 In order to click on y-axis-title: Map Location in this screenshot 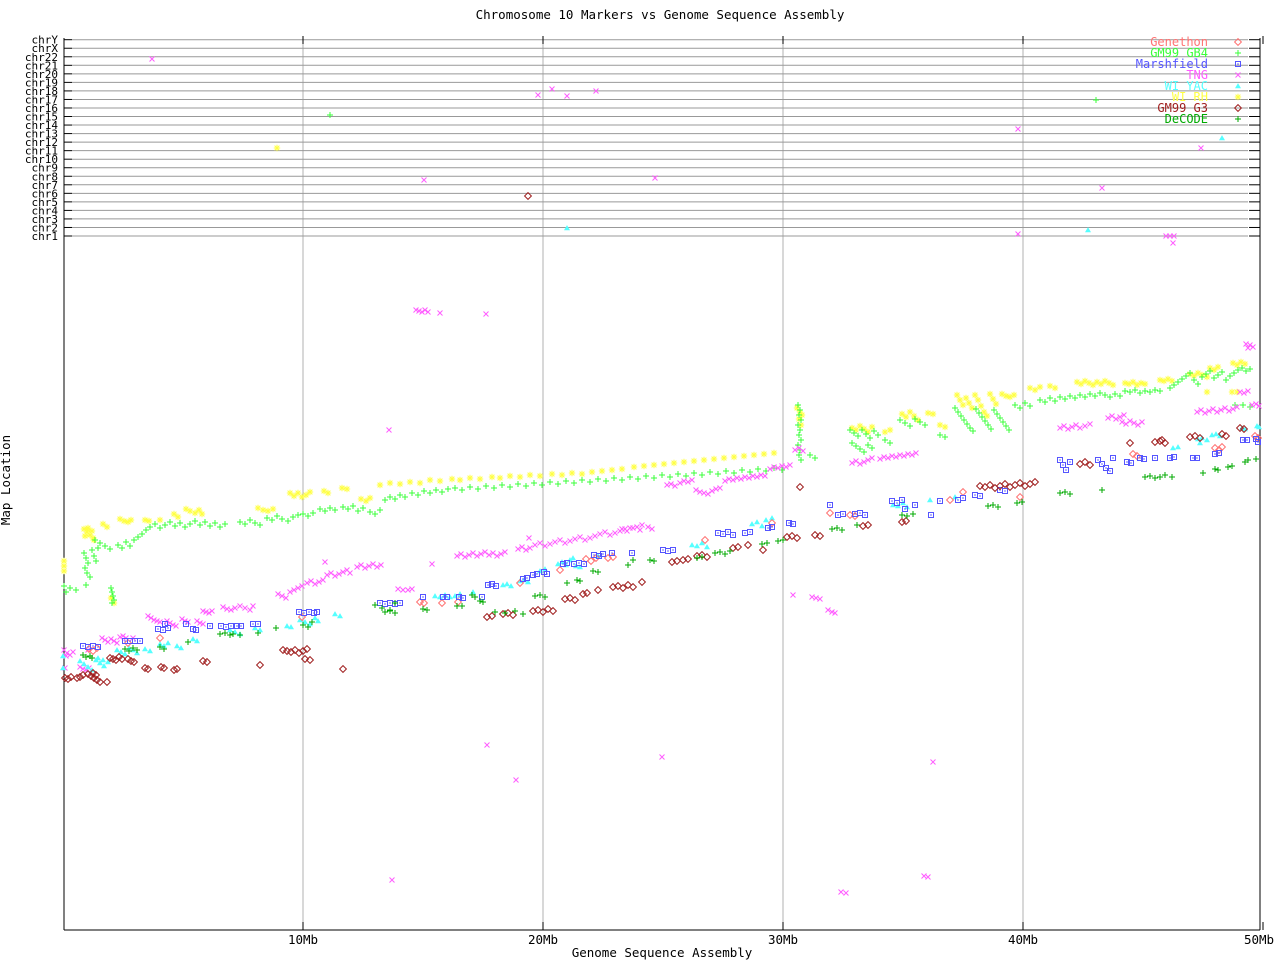, I will do `click(6, 480)`.